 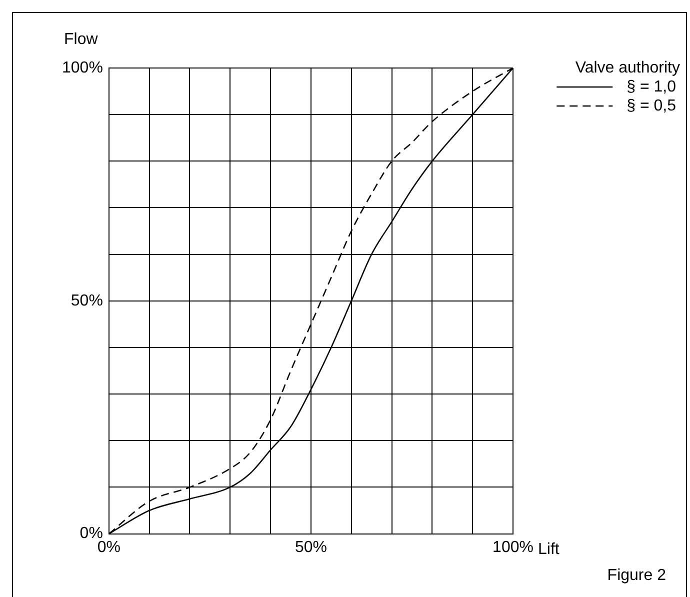 What do you see at coordinates (636, 575) in the screenshot?
I see `caption: Figure 2` at bounding box center [636, 575].